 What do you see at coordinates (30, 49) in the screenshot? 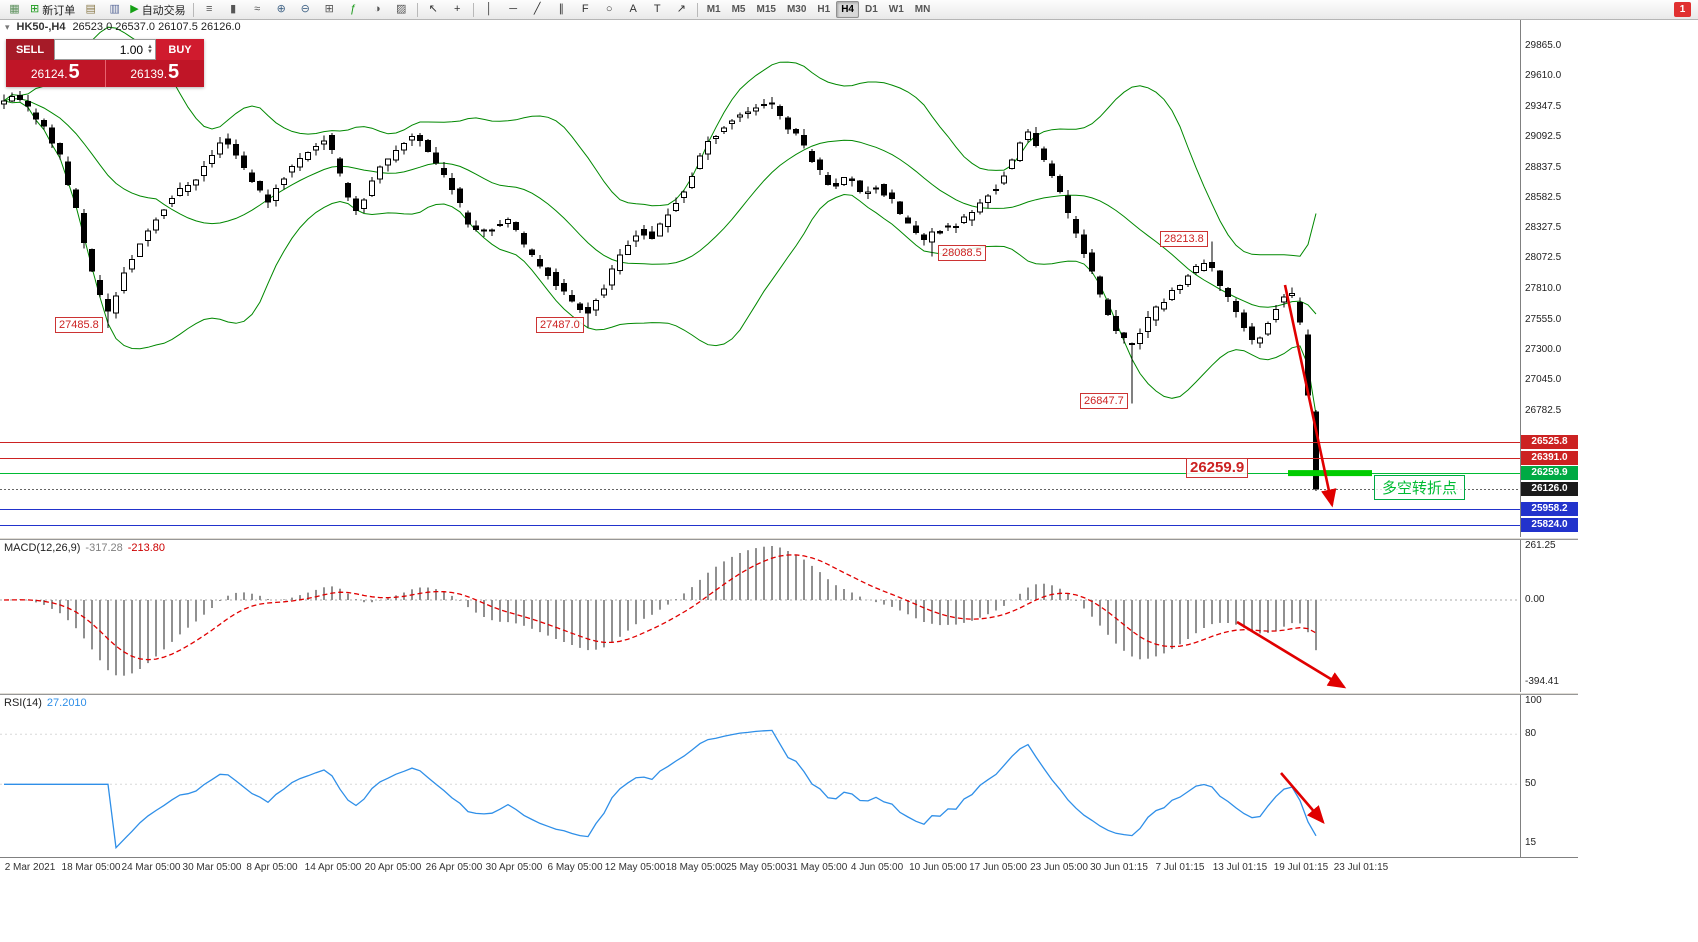
I see `sell-button: SELL` at bounding box center [30, 49].